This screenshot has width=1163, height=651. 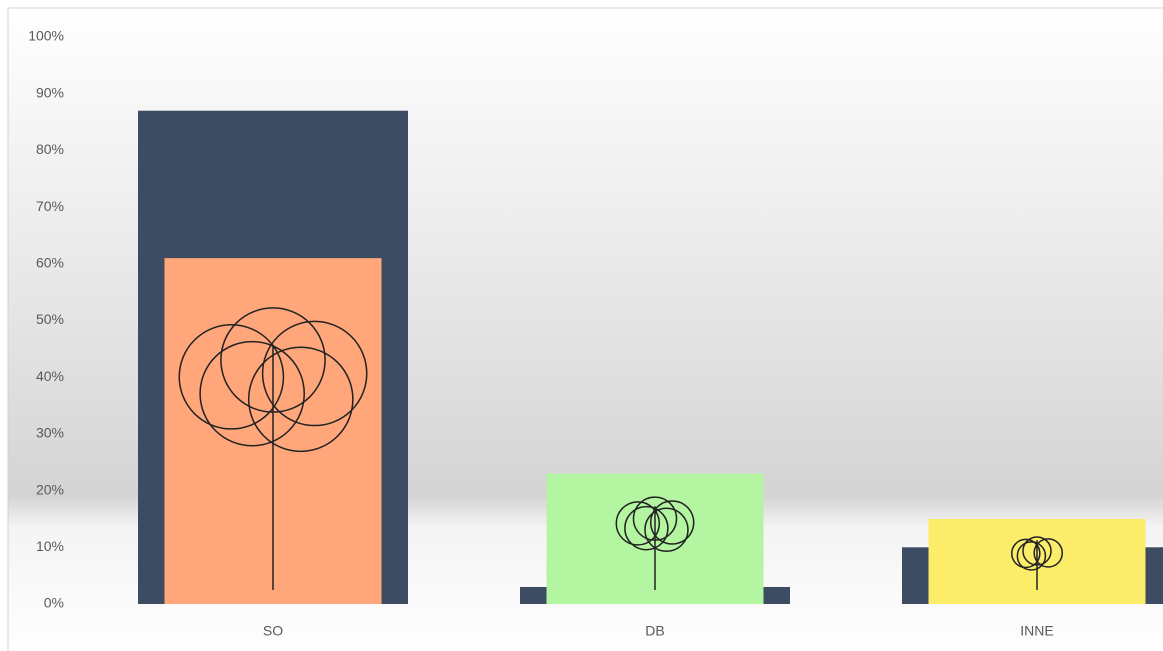 What do you see at coordinates (50, 546) in the screenshot?
I see `y-tick-label: 10%` at bounding box center [50, 546].